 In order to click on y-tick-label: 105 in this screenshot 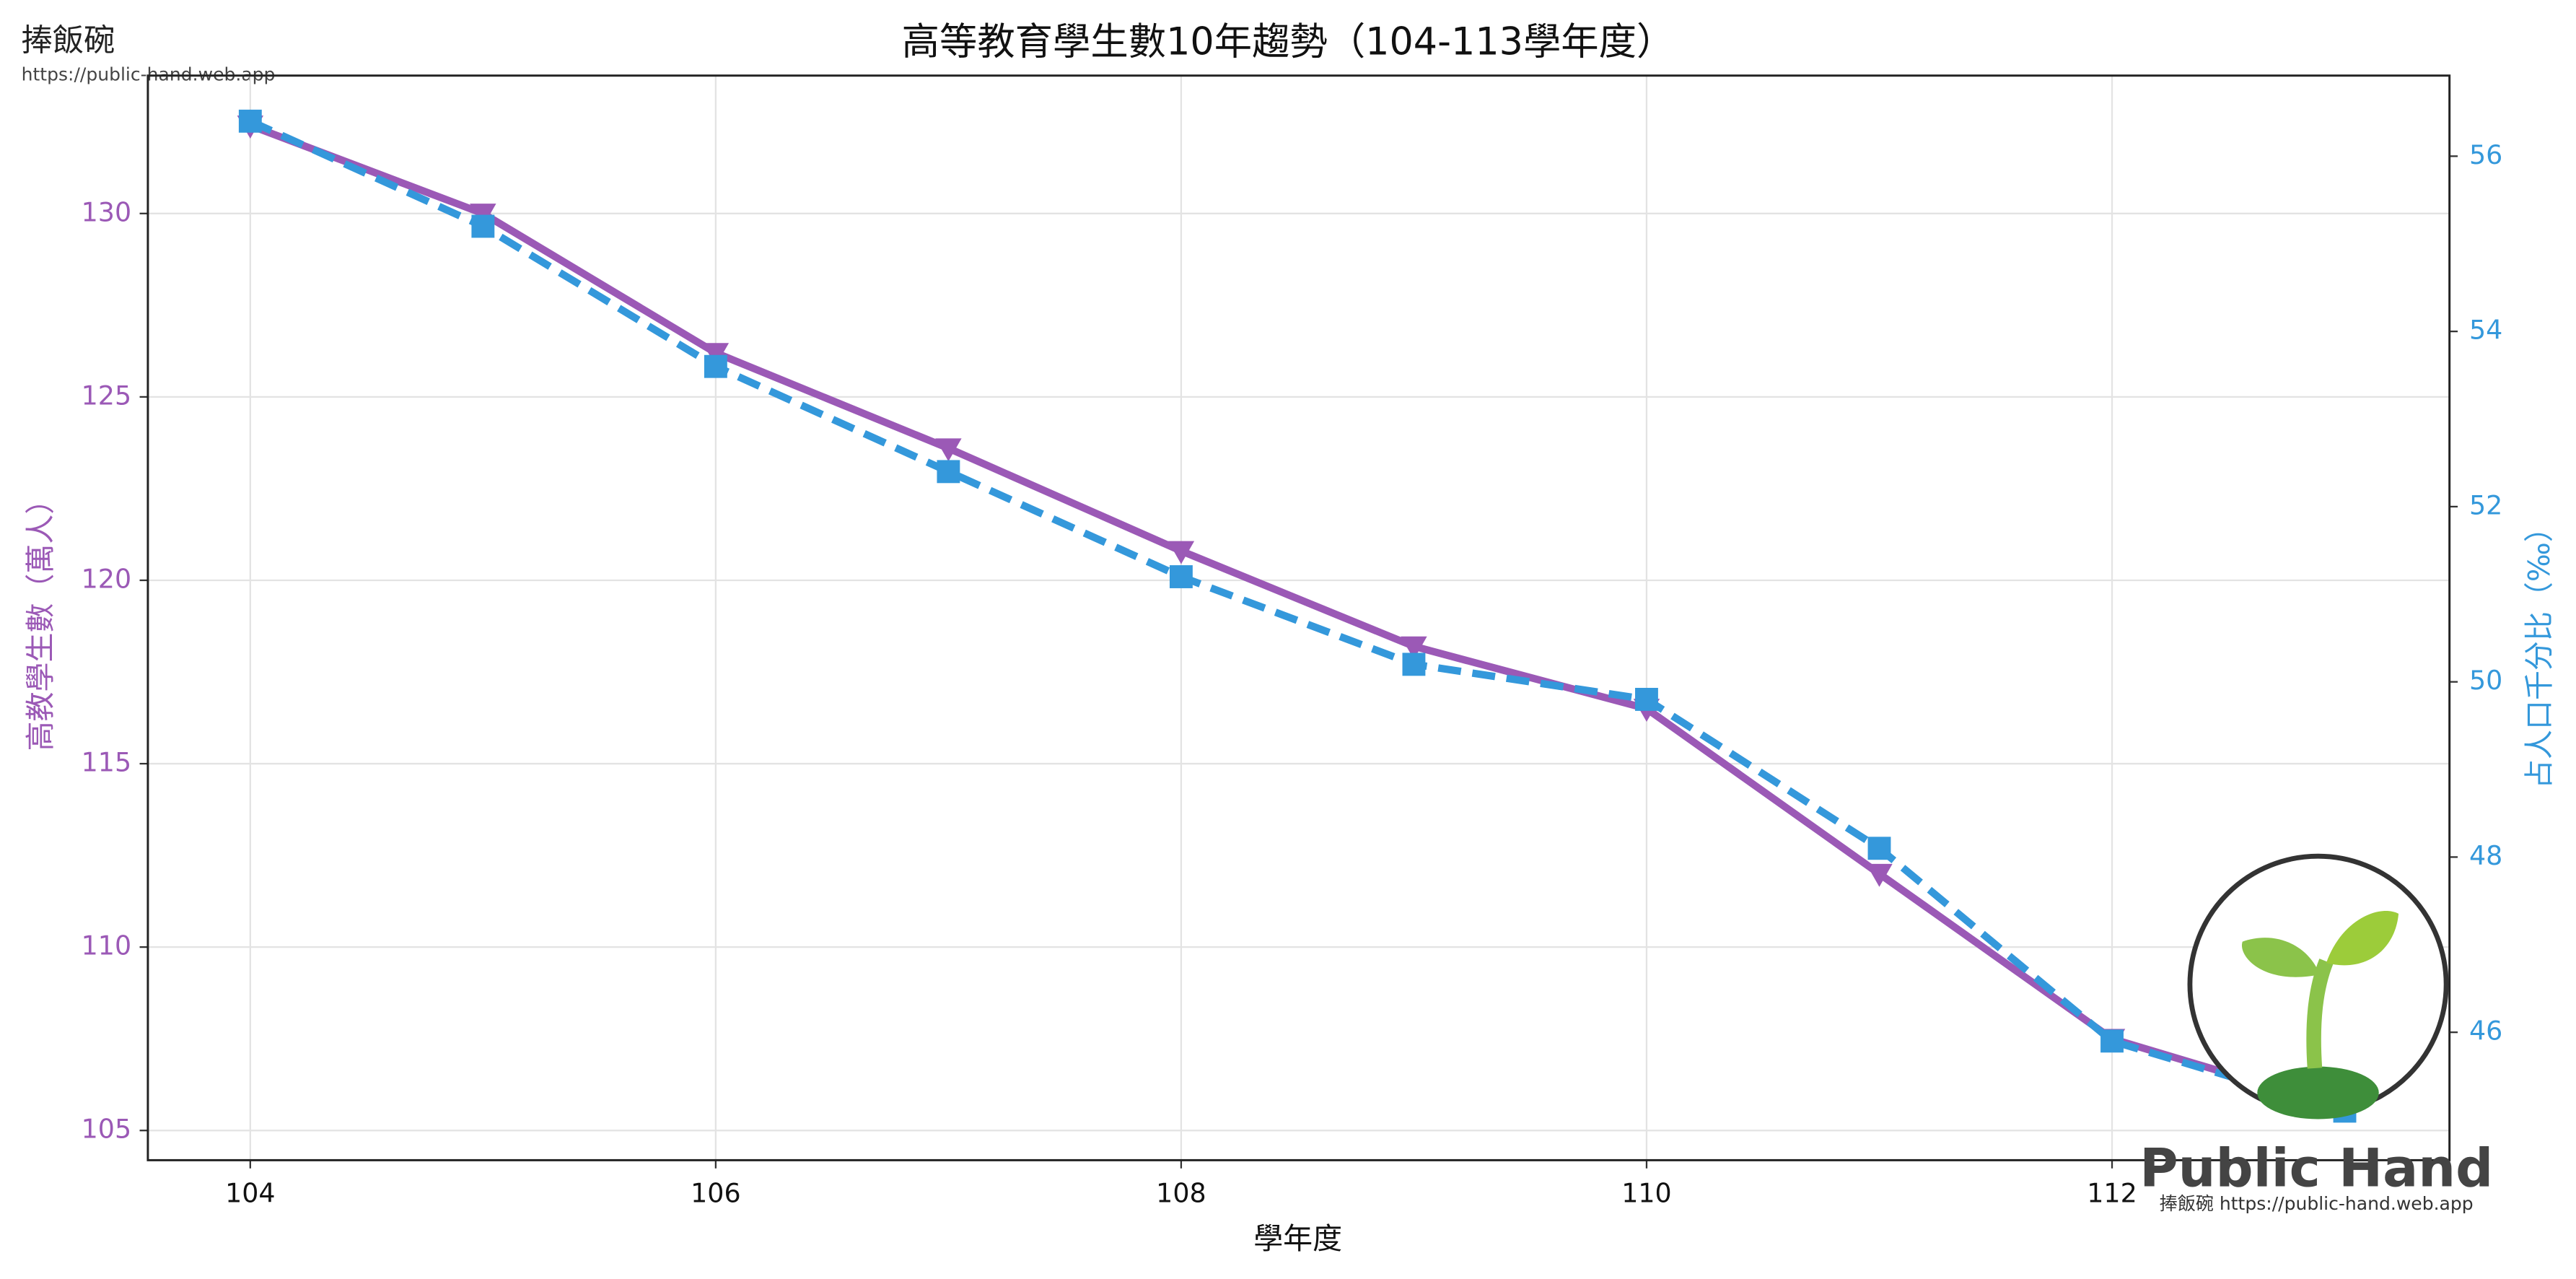, I will do `click(107, 1129)`.